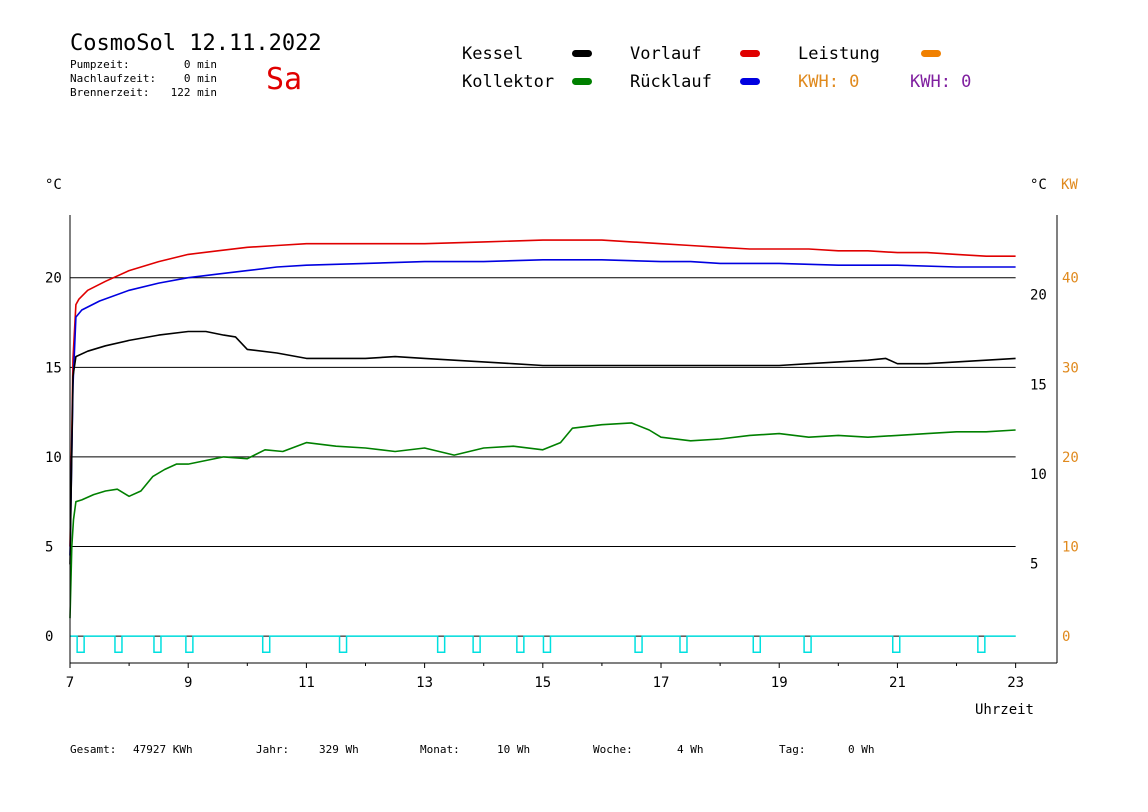  I want to click on legend-label: Vorlauf, so click(666, 54).